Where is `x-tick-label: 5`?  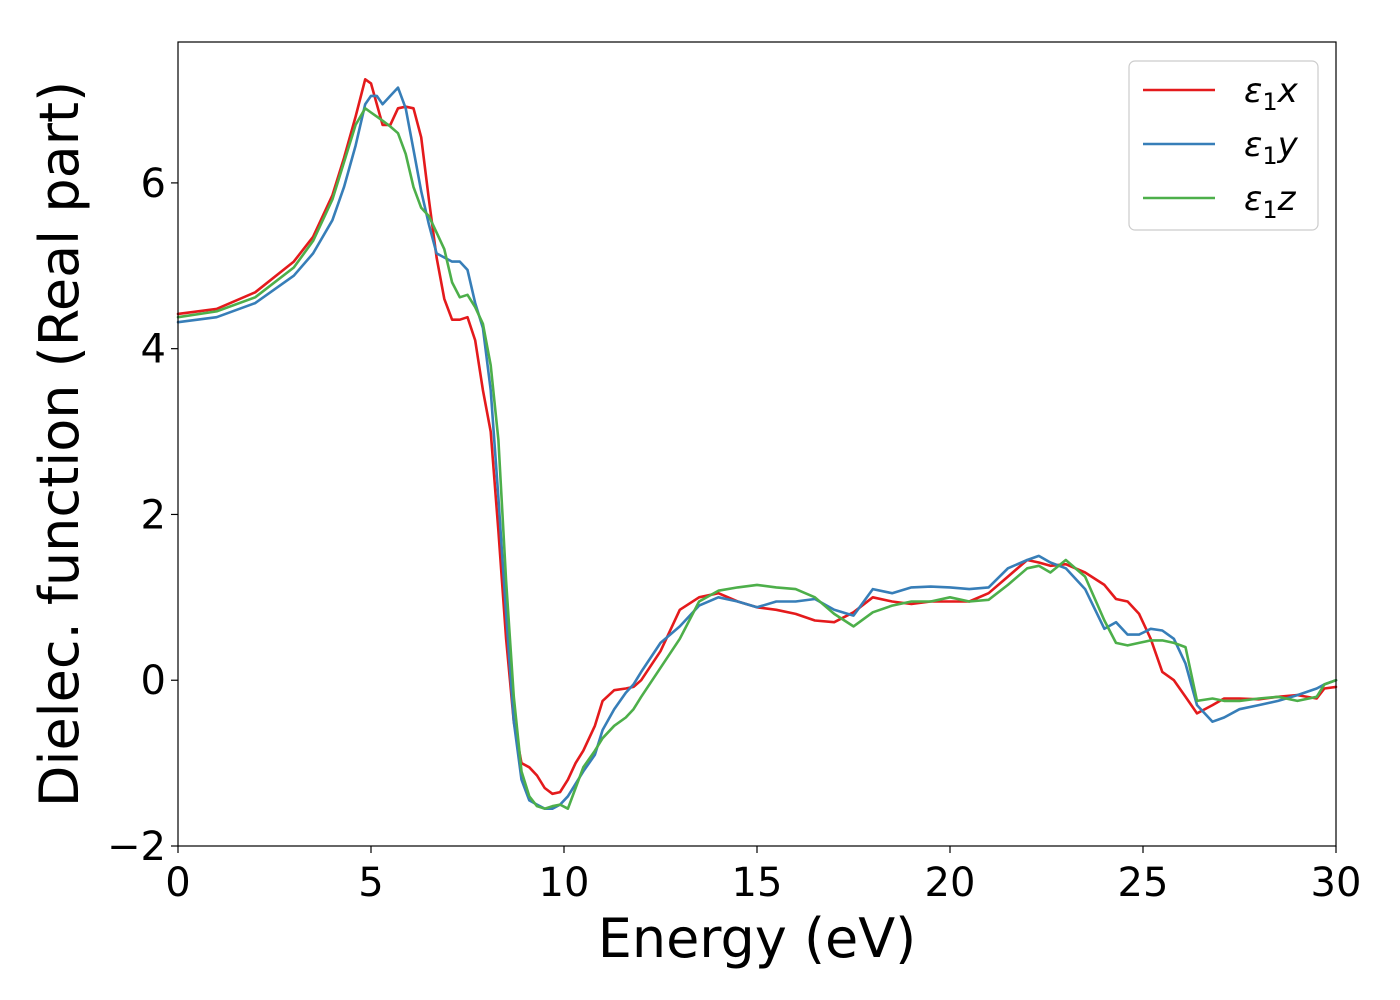
x-tick-label: 5 is located at coordinates (370, 883).